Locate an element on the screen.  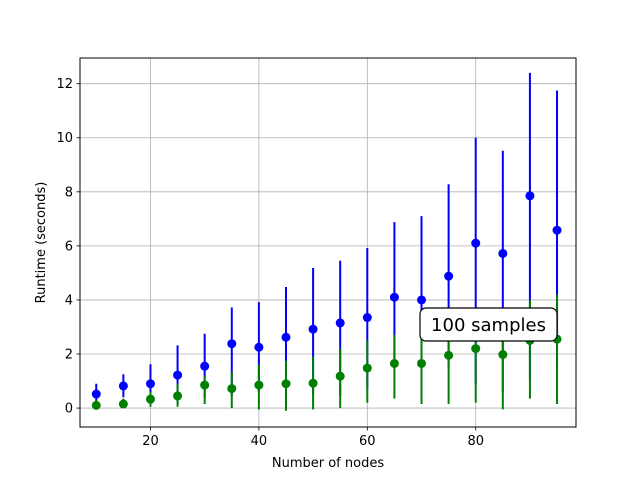
x-tick-label: 80 is located at coordinates (475, 441).